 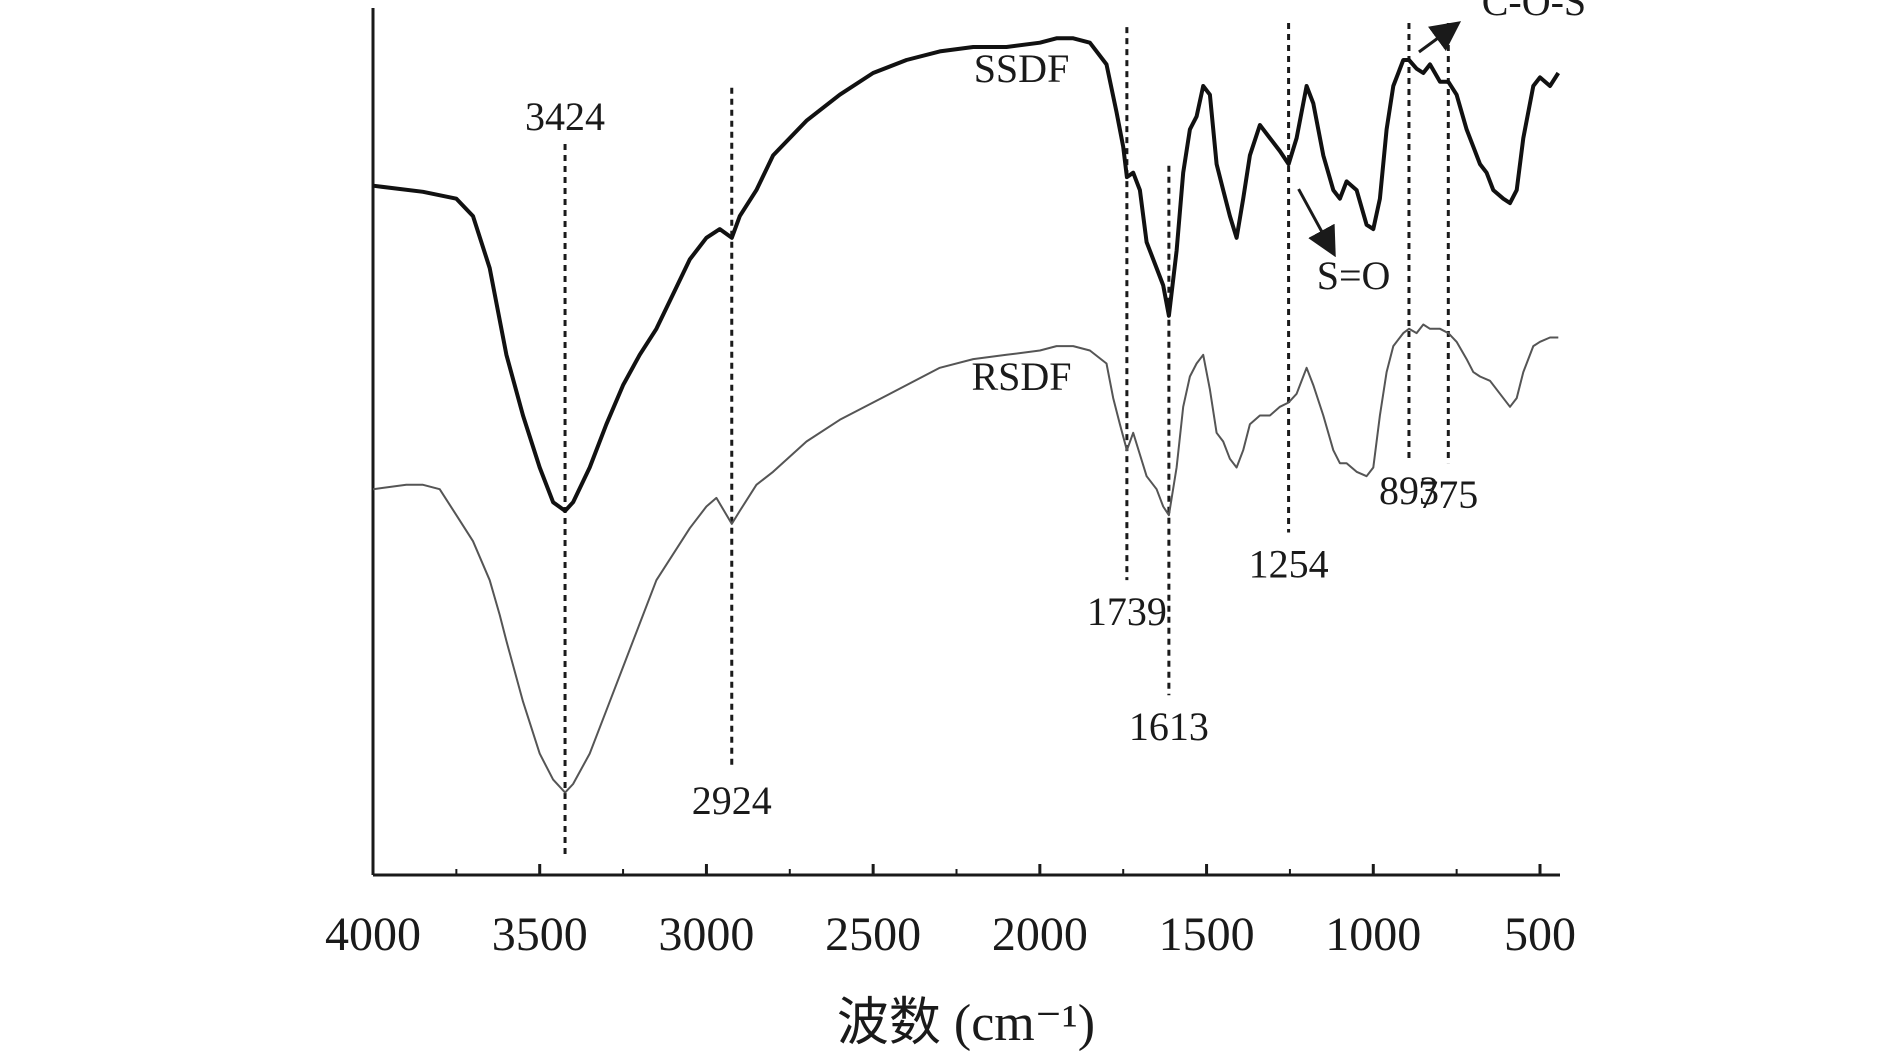 I want to click on series-label-ssdf: SSDF, so click(x=1022, y=68).